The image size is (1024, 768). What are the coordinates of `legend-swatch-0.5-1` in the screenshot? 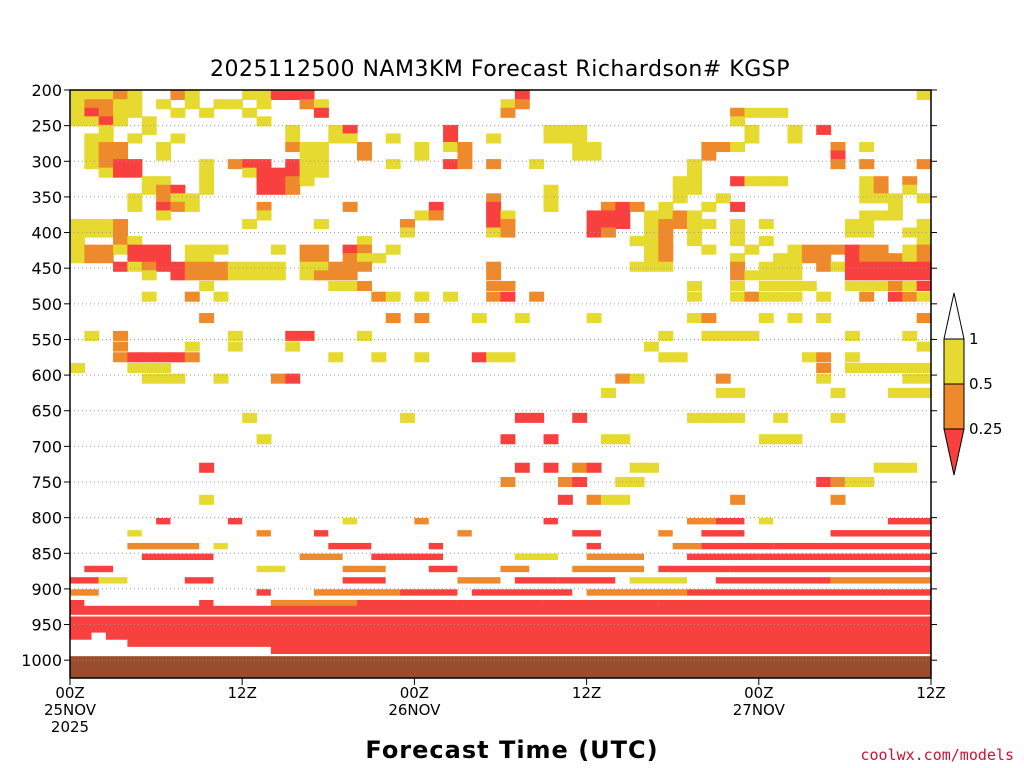 It's located at (954, 361).